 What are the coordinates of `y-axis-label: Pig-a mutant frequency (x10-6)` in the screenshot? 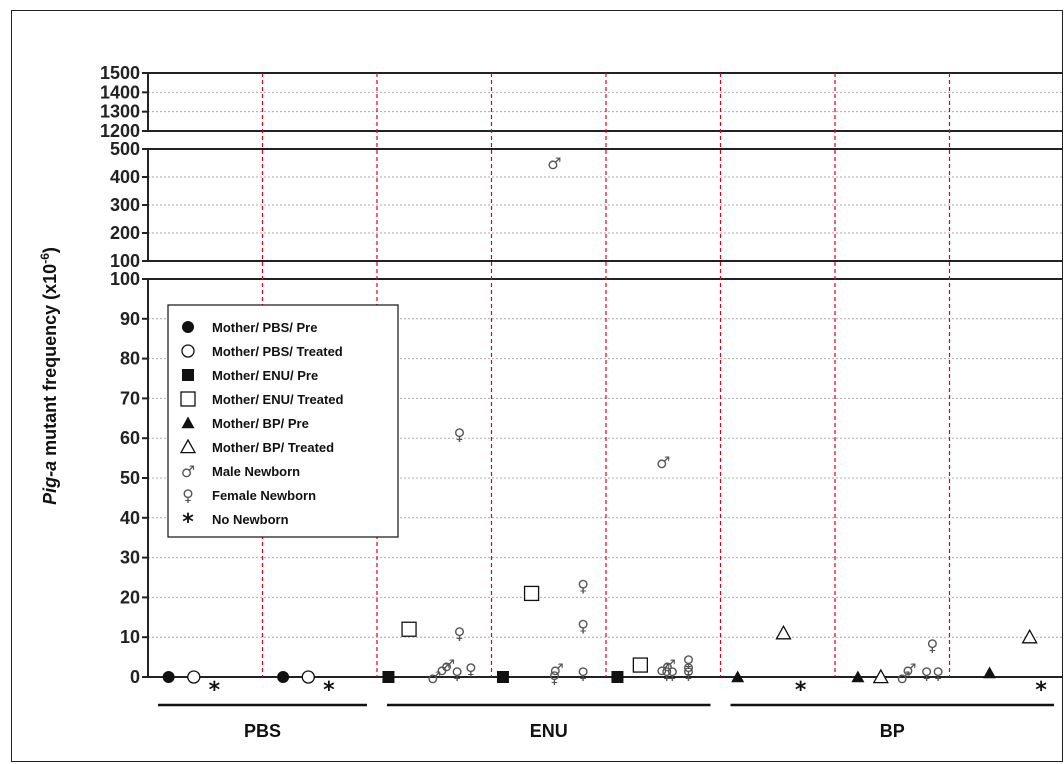 It's located at (49, 376).